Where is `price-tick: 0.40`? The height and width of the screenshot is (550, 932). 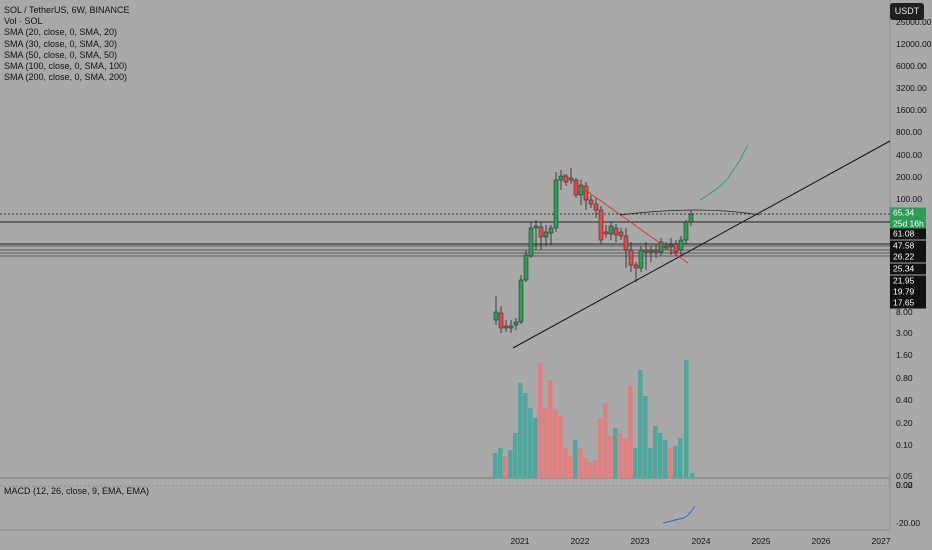
price-tick: 0.40 is located at coordinates (904, 400).